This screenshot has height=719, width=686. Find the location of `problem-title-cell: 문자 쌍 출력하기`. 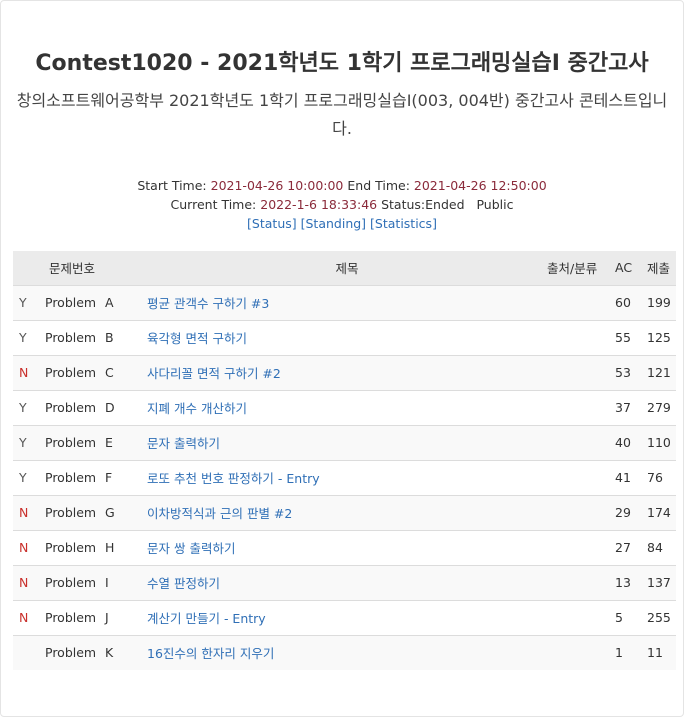

problem-title-cell: 문자 쌍 출력하기 is located at coordinates (347, 547).